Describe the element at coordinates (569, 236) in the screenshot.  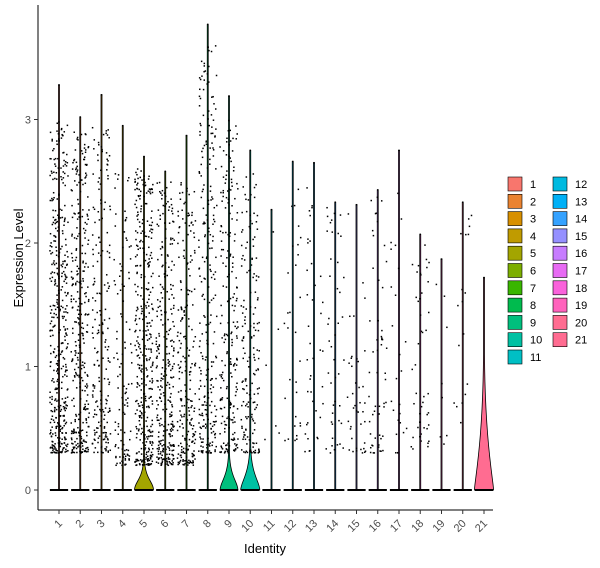
I see `legend-item-15: 15` at that location.